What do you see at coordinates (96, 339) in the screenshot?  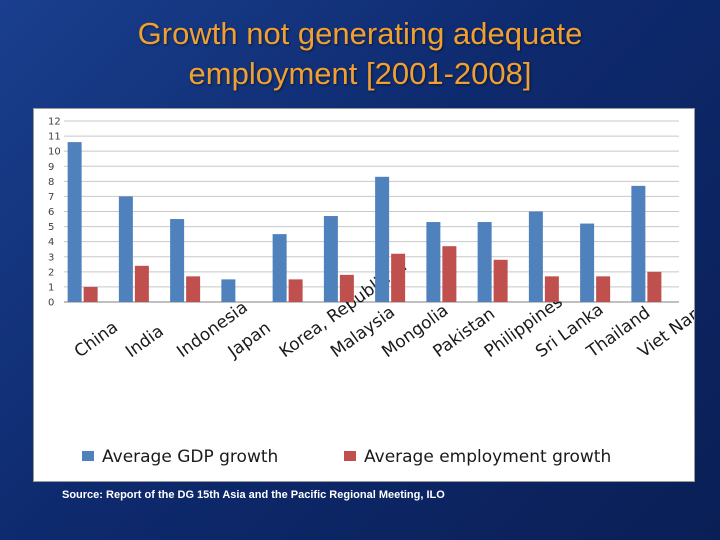 I see `category-label: China` at bounding box center [96, 339].